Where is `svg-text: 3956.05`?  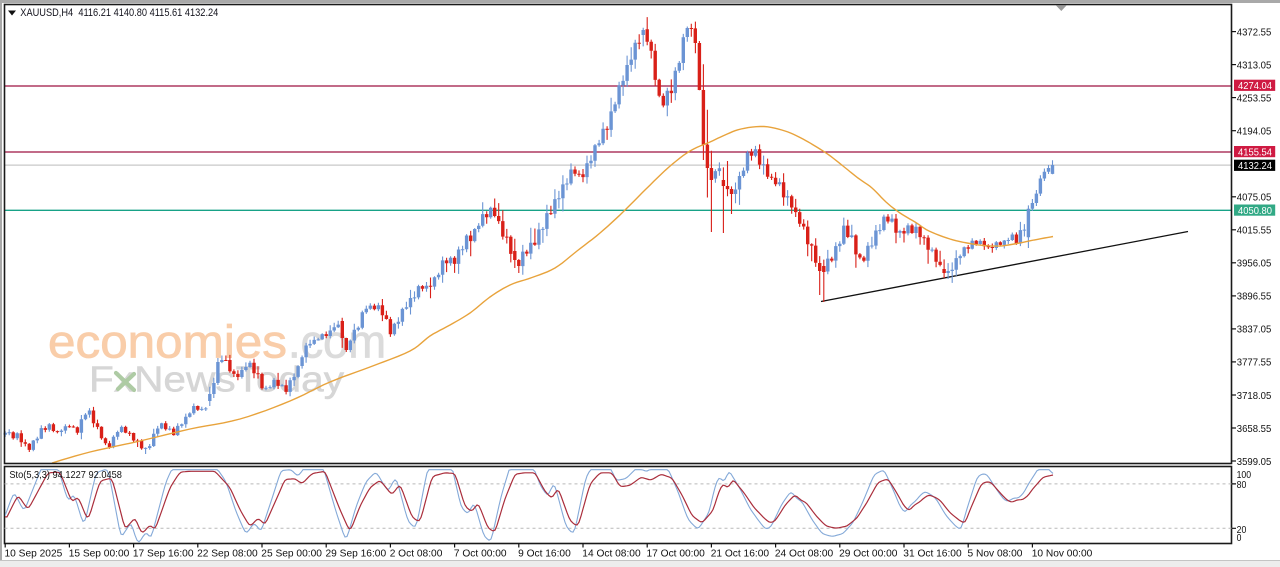 svg-text: 3956.05 is located at coordinates (1254, 264).